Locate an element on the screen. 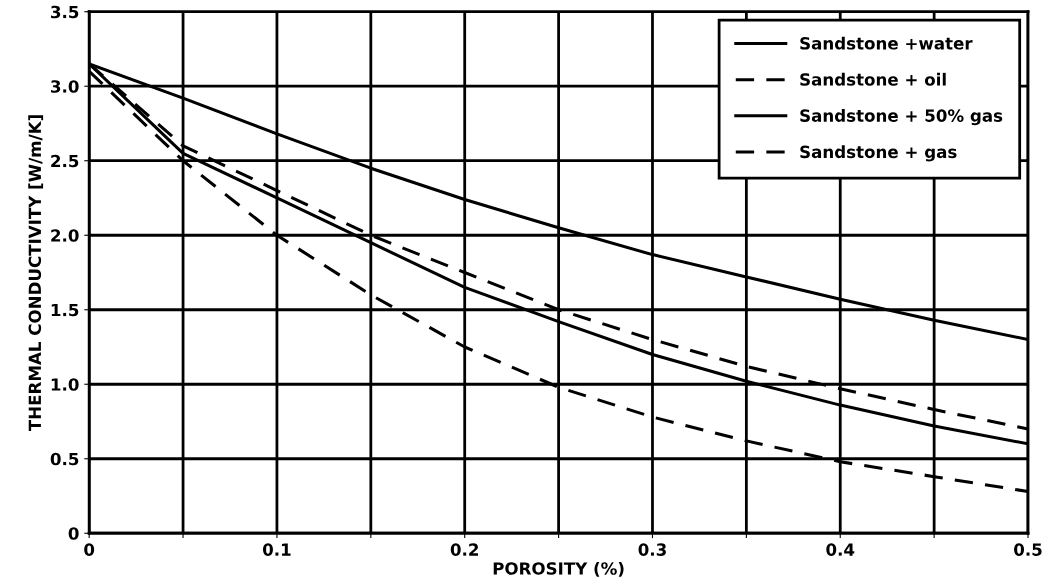 The height and width of the screenshot is (586, 1049). x-tick-label: 0.5 is located at coordinates (1028, 549).